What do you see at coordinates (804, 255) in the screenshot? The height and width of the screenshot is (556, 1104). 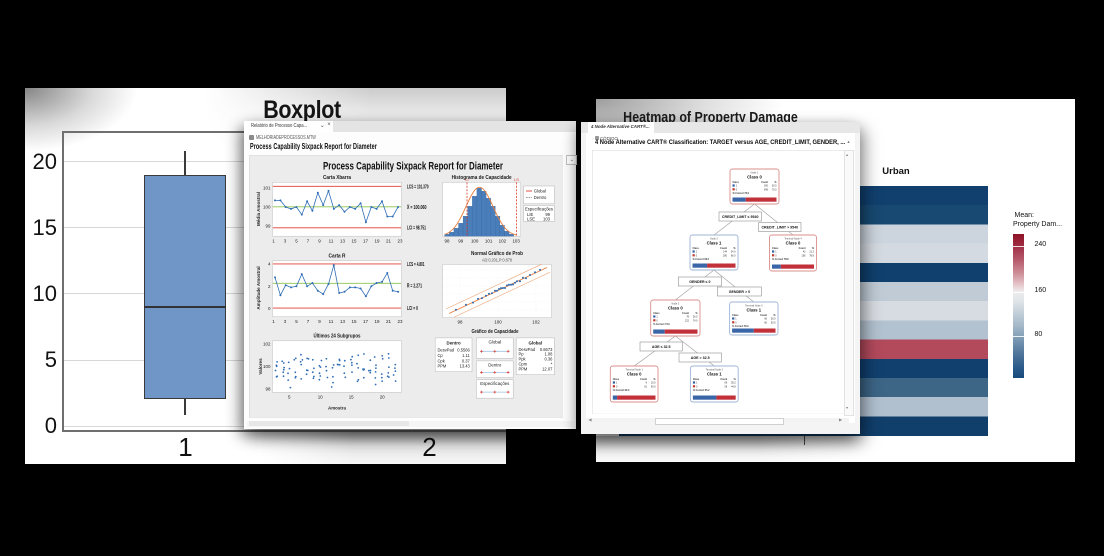 I see `svg-text: 156` at bounding box center [804, 255].